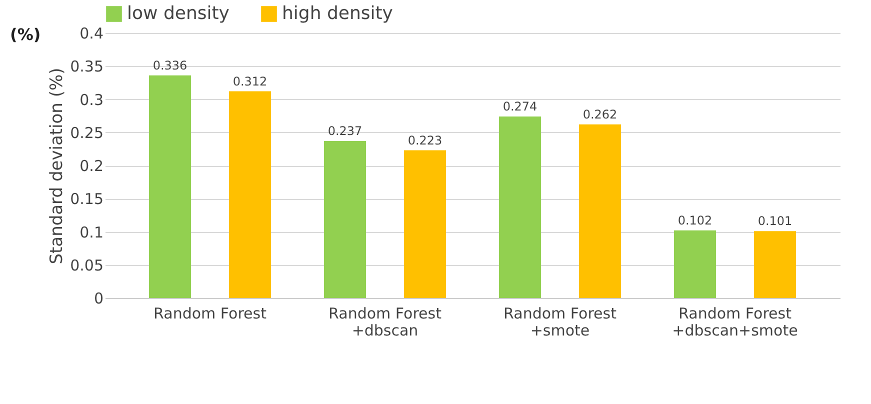 This screenshot has width=871, height=404. I want to click on data-label: 0.274, so click(520, 106).